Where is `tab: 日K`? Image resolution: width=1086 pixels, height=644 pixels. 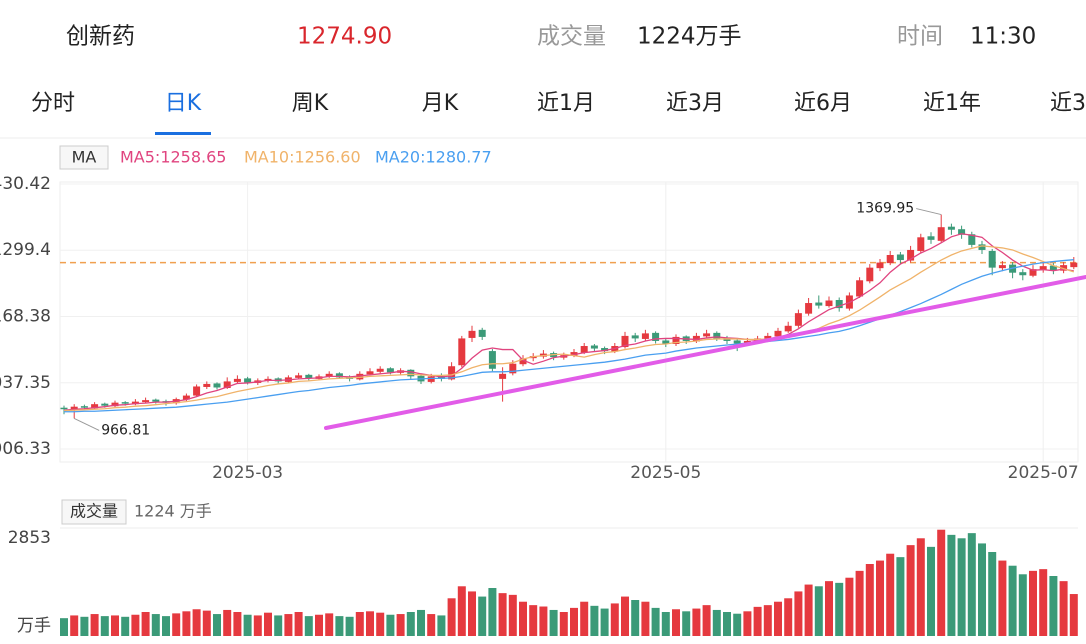 tab: 日K is located at coordinates (183, 103).